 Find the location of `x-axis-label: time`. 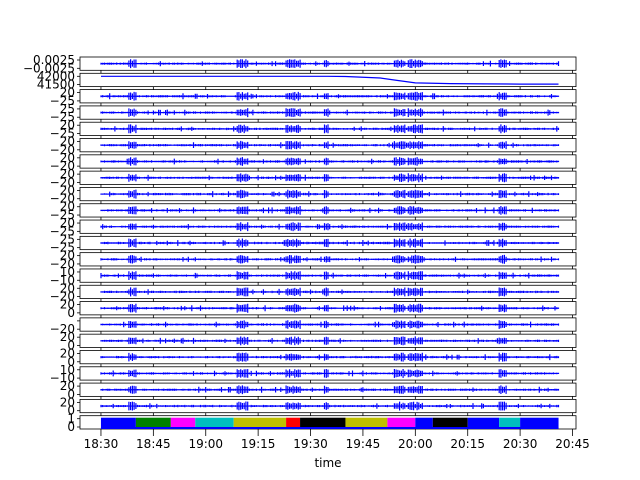

x-axis-label: time is located at coordinates (327, 463).